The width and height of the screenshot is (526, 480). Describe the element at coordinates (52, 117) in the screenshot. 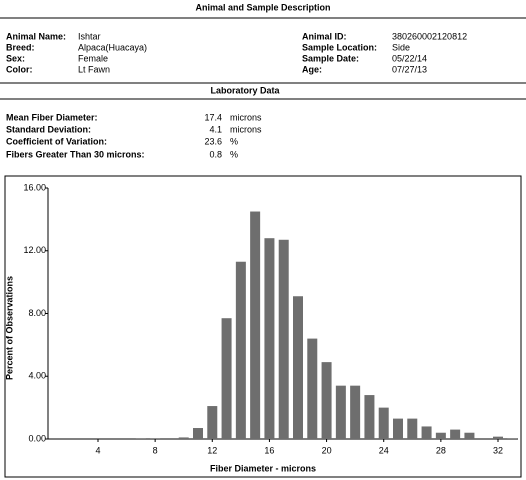

I see `lab-label: Mean Fiber Diameter:` at that location.